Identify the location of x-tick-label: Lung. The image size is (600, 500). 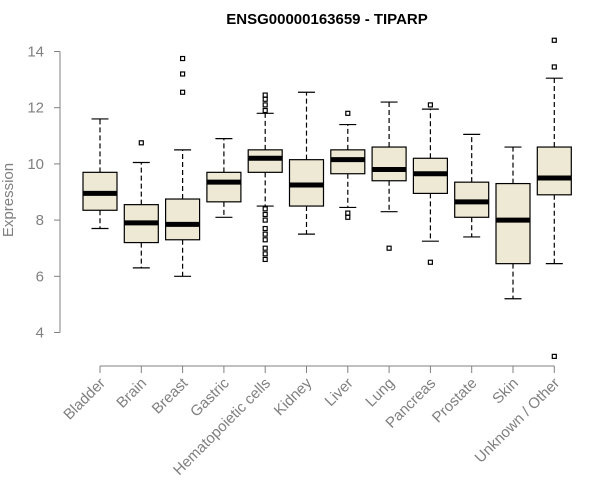
(380, 393).